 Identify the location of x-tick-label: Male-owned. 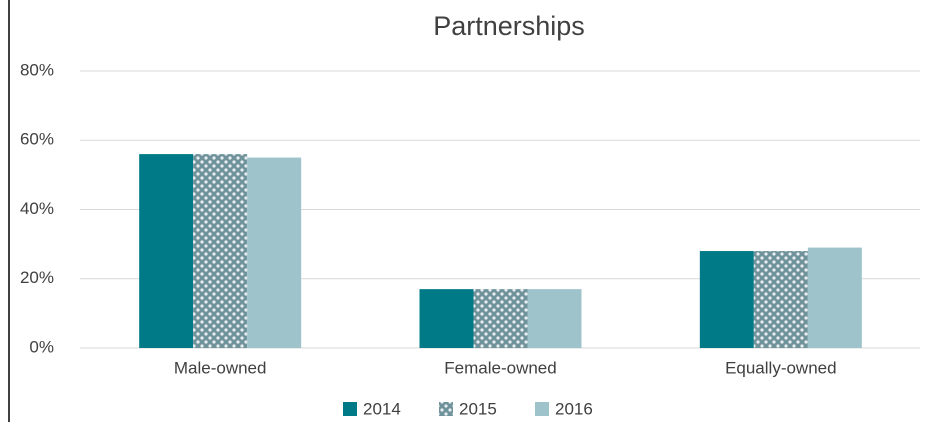
(220, 367).